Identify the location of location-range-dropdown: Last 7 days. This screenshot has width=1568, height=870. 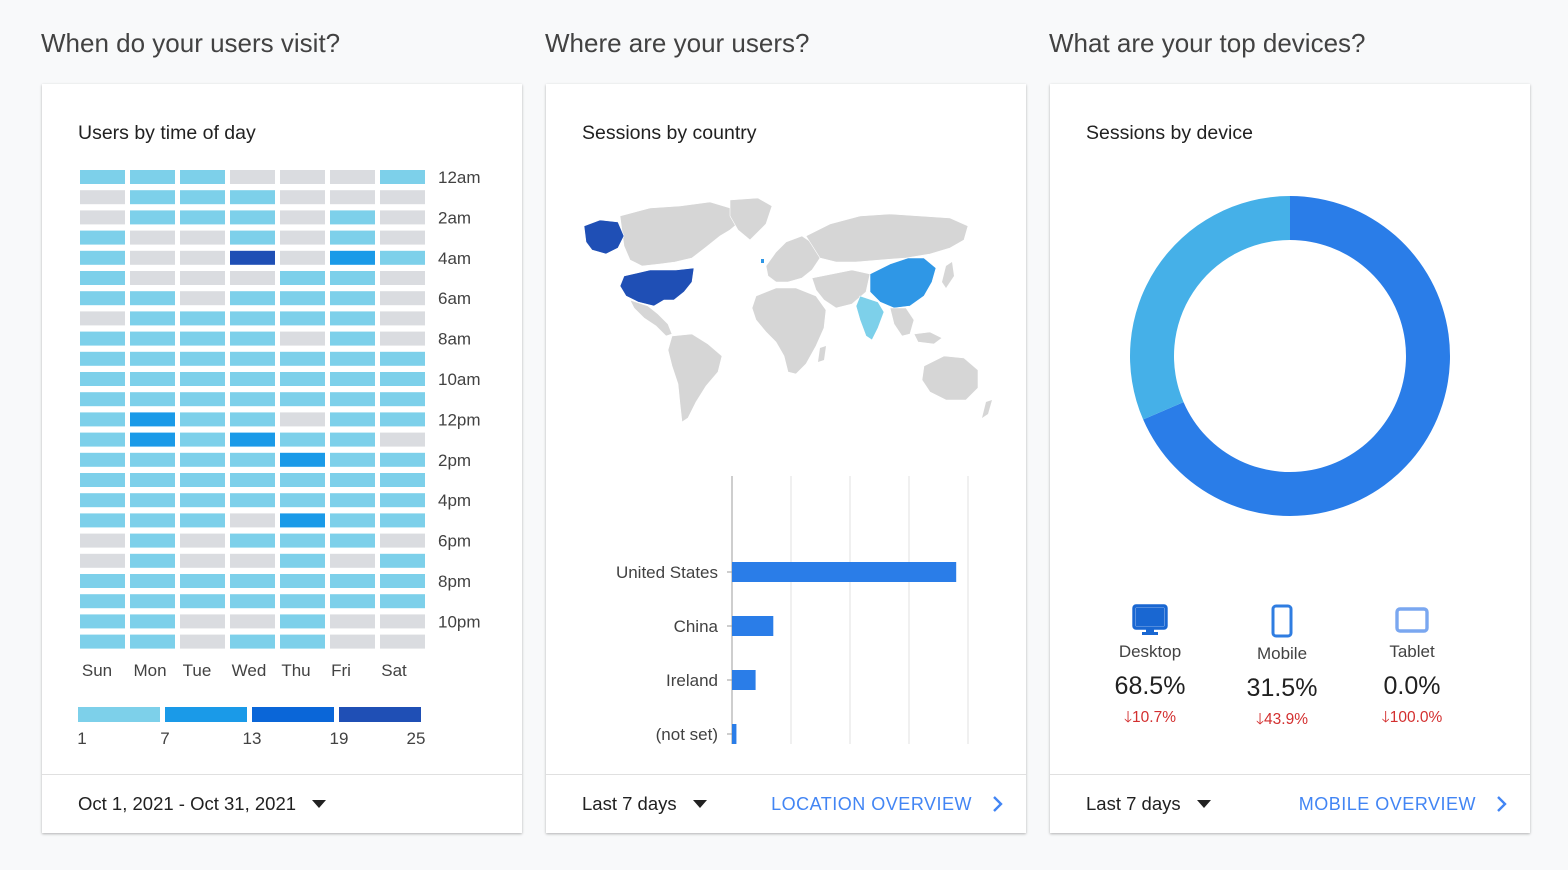
(644, 804).